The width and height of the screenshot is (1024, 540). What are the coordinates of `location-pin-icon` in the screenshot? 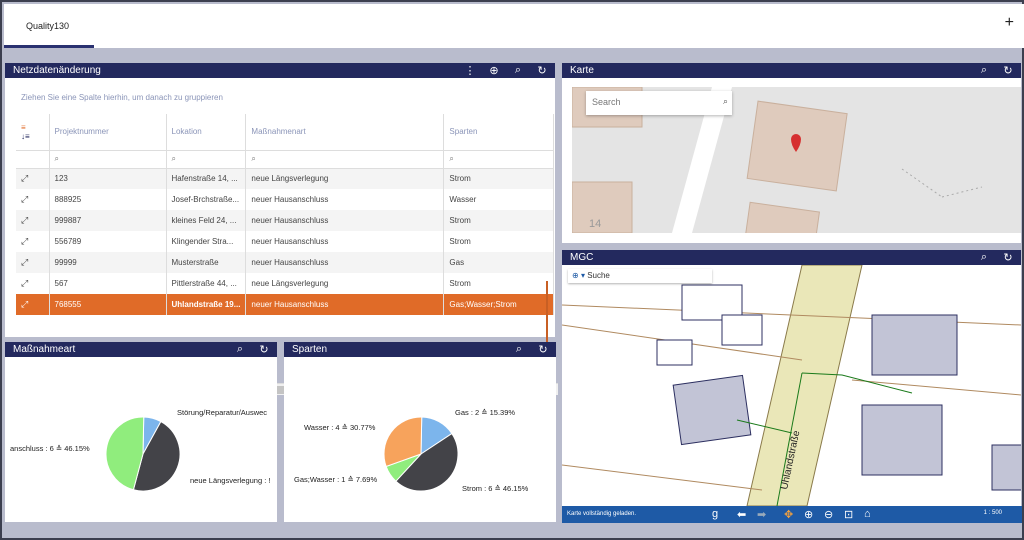 It's located at (796, 143).